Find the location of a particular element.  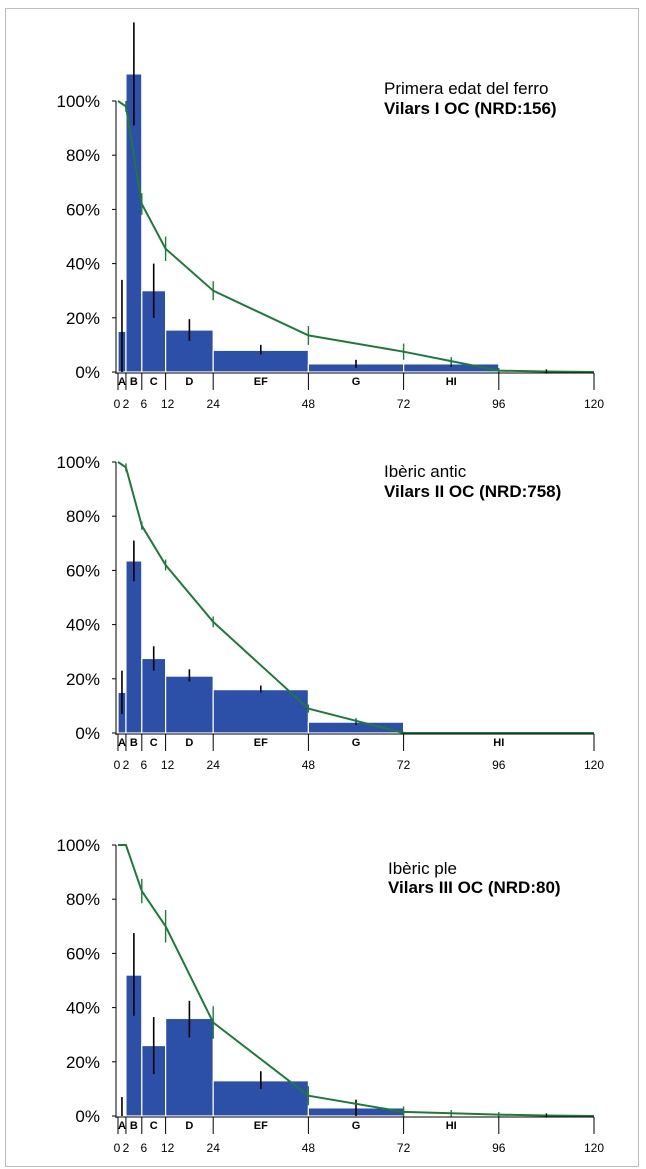

chart-title: Primera edat del ferro is located at coordinates (466, 88).